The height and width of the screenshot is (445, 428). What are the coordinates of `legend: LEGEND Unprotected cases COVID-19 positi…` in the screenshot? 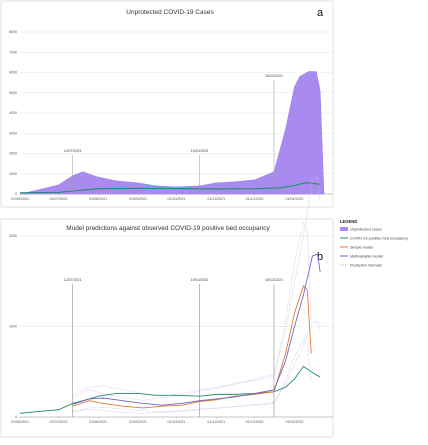 It's located at (374, 243).